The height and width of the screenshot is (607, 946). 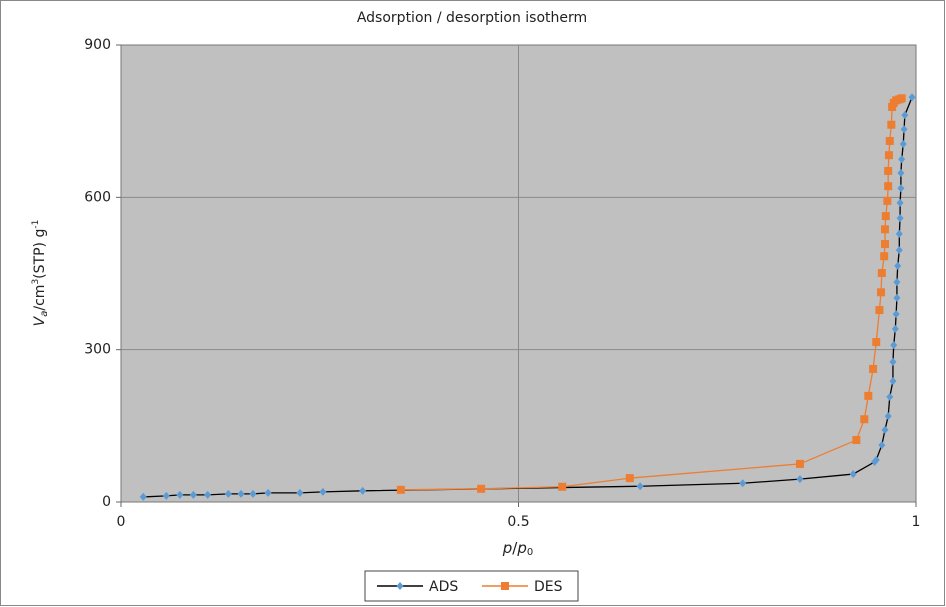 I want to click on chart-title: Adsorption / desorption isotherm, so click(x=472, y=18).